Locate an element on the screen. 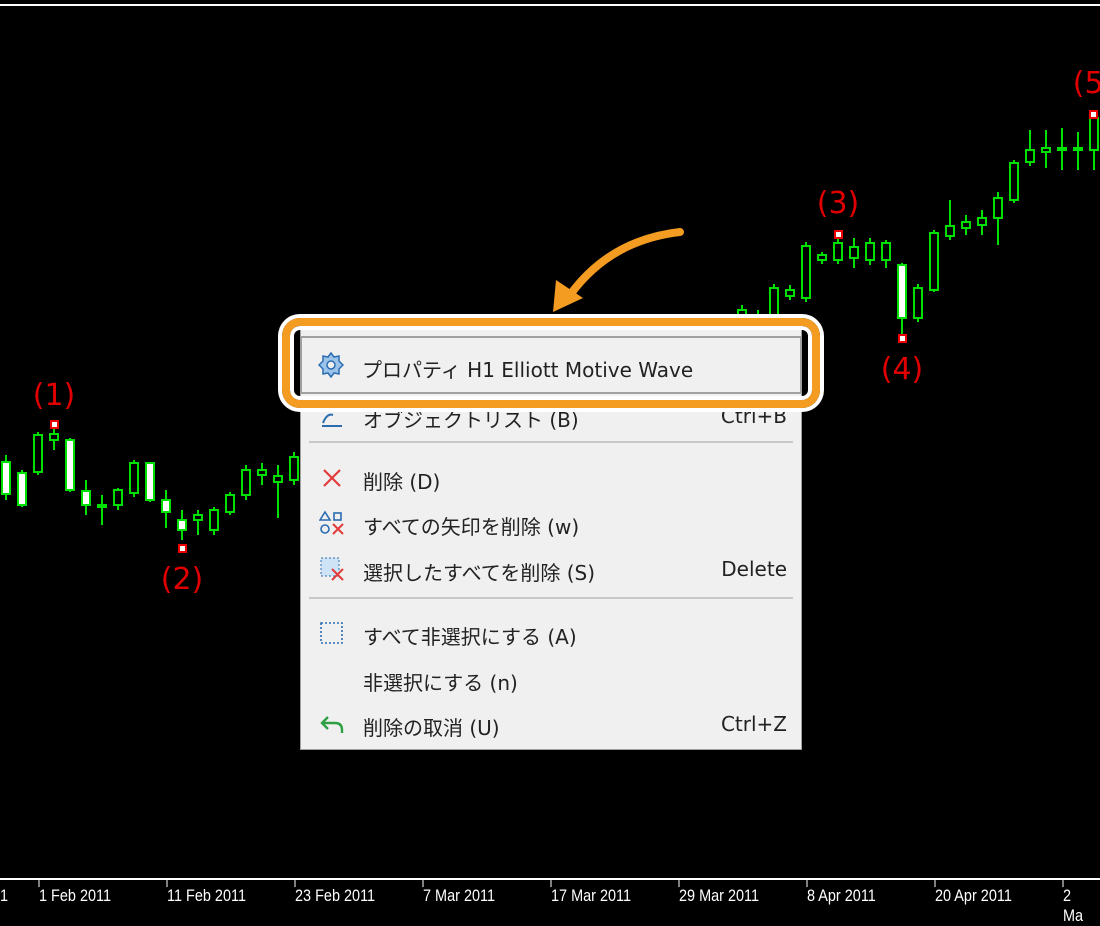  menu-item-delete-selected: 選択したすべてを削除 (S) Delete is located at coordinates (551, 568).